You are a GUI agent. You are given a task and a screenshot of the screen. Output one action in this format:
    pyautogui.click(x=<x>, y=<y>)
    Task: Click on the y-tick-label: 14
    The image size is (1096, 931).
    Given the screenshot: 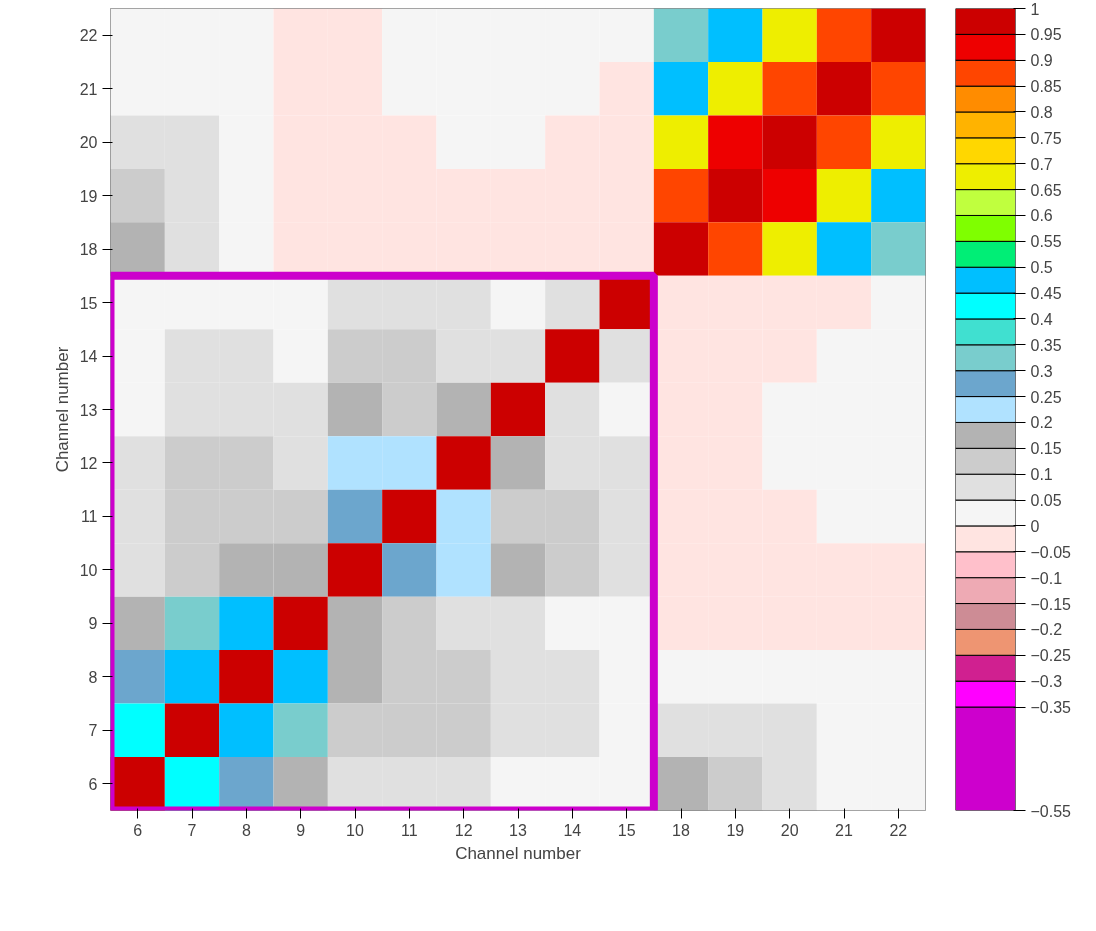 What is the action you would take?
    pyautogui.click(x=88, y=357)
    